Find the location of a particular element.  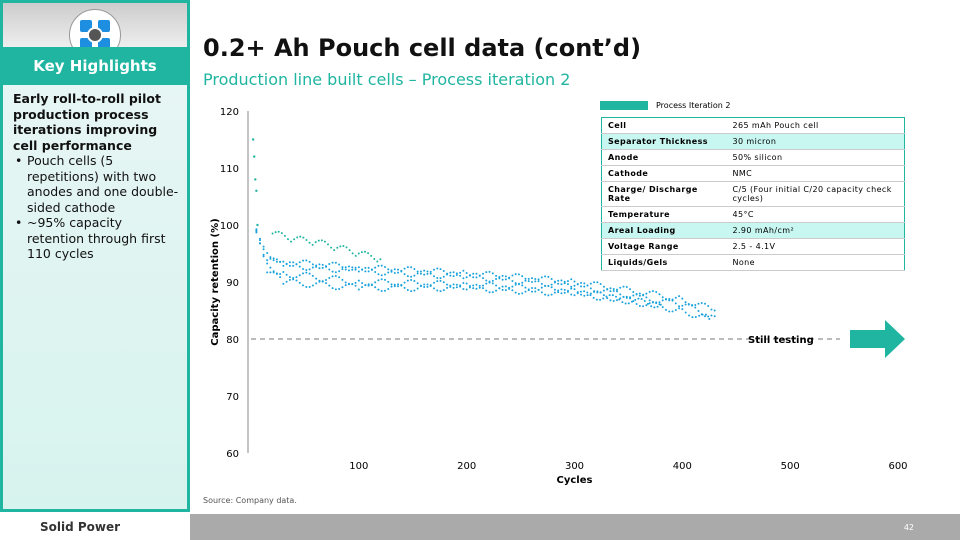

y-tick-label: 80 is located at coordinates (232, 340).